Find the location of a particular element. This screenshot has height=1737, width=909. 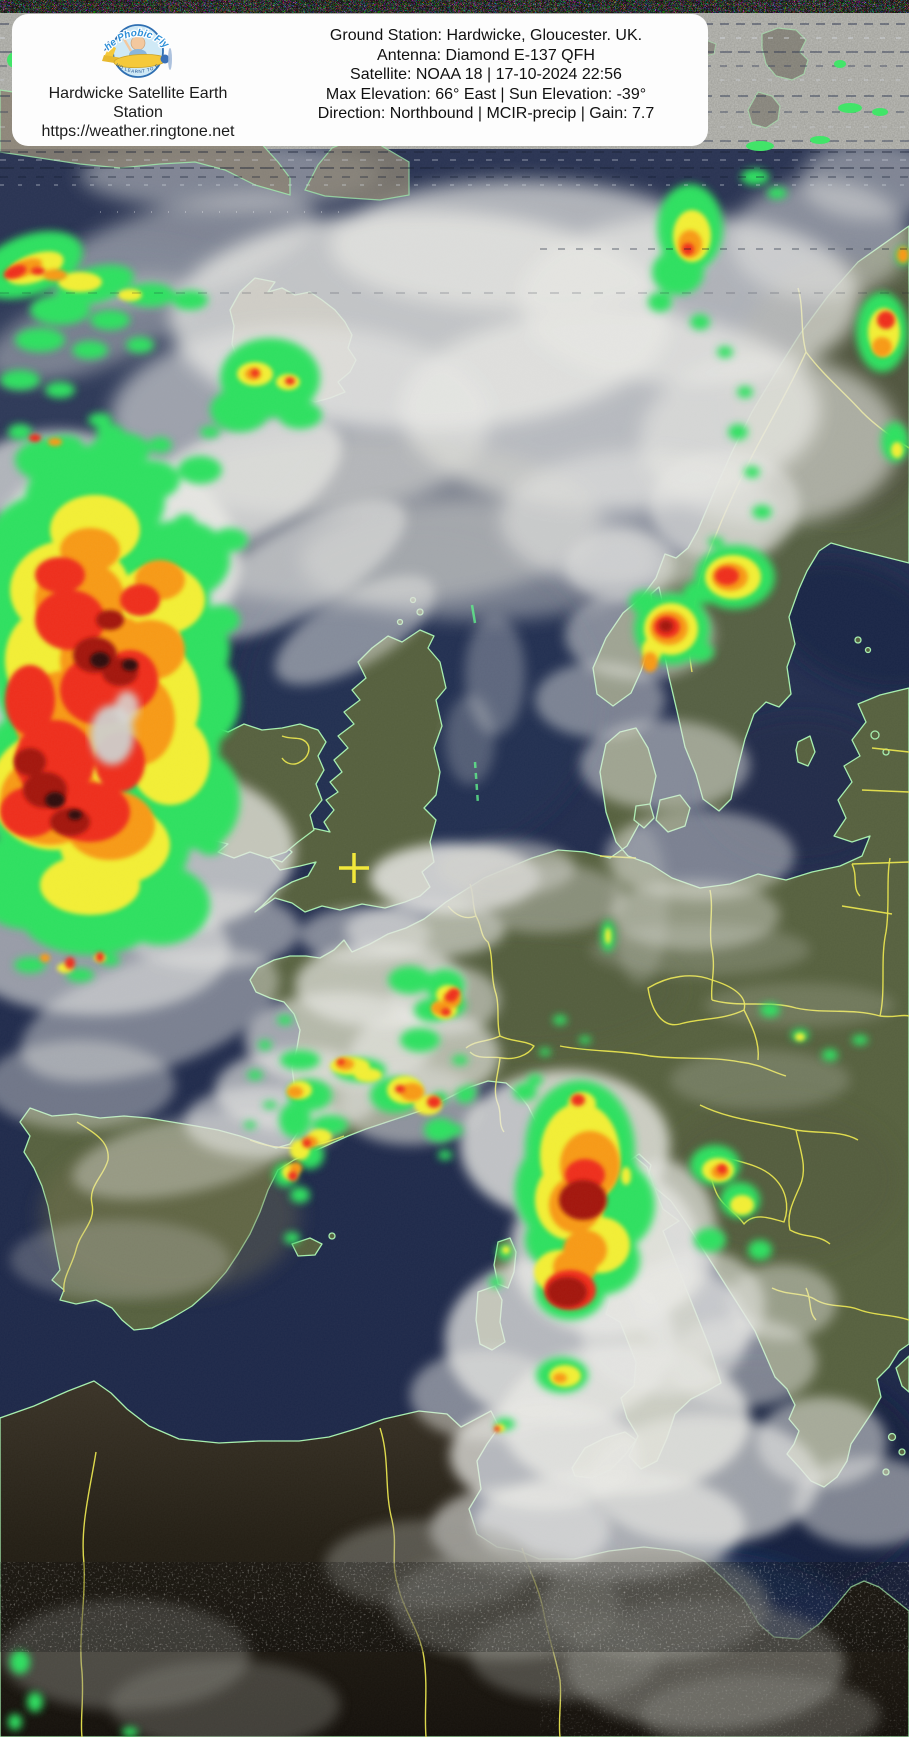

info-antenna: Antenna: Diamond E-137 QFH is located at coordinates (486, 55).